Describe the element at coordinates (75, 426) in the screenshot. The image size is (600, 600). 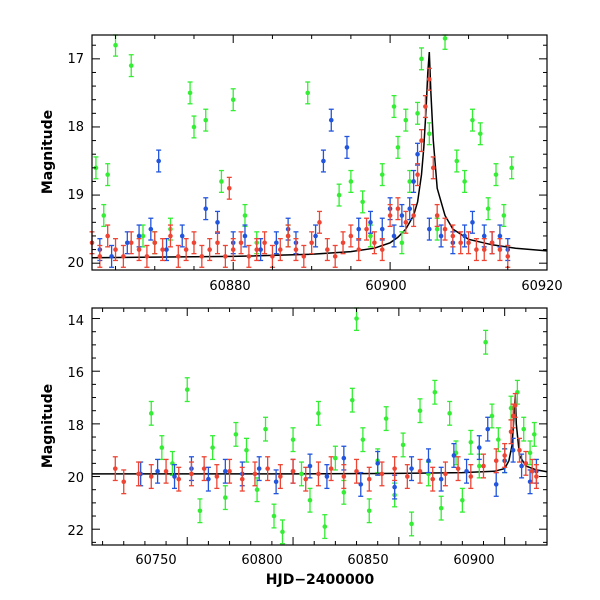
I see `bottom-y-tick-label: 18` at that location.